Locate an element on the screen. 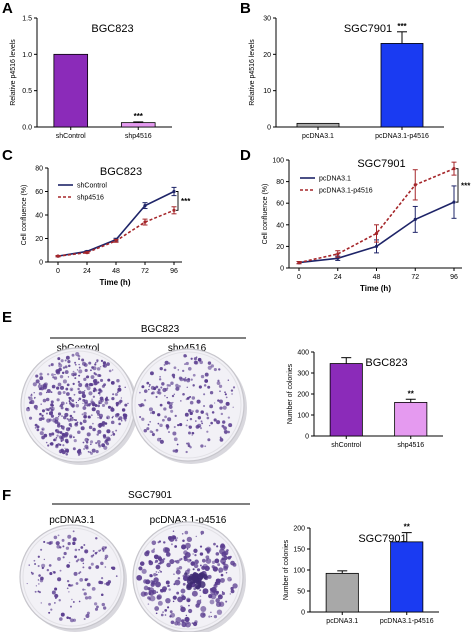  chart-b-category-label: pcDNA3.1 is located at coordinates (318, 136).